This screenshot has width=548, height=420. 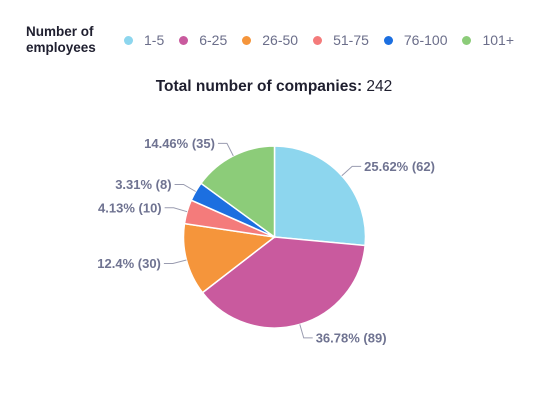 I want to click on legend-item-26-50: 26-50, so click(x=270, y=40).